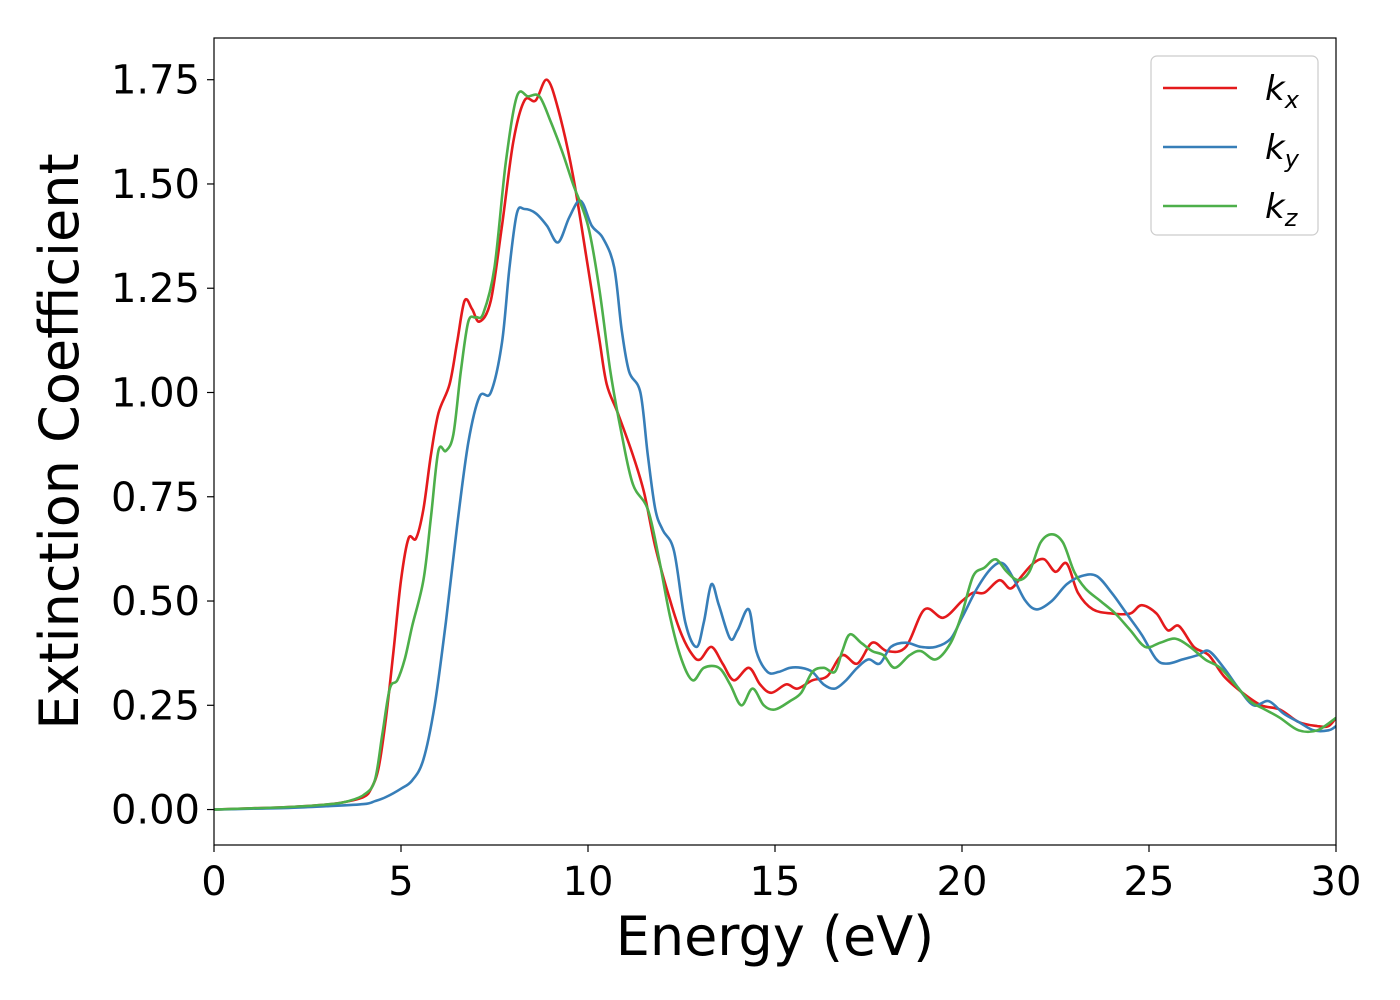 Image resolution: width=1400 pixels, height=1000 pixels. I want to click on legend: kx ky kz, so click(1234, 145).